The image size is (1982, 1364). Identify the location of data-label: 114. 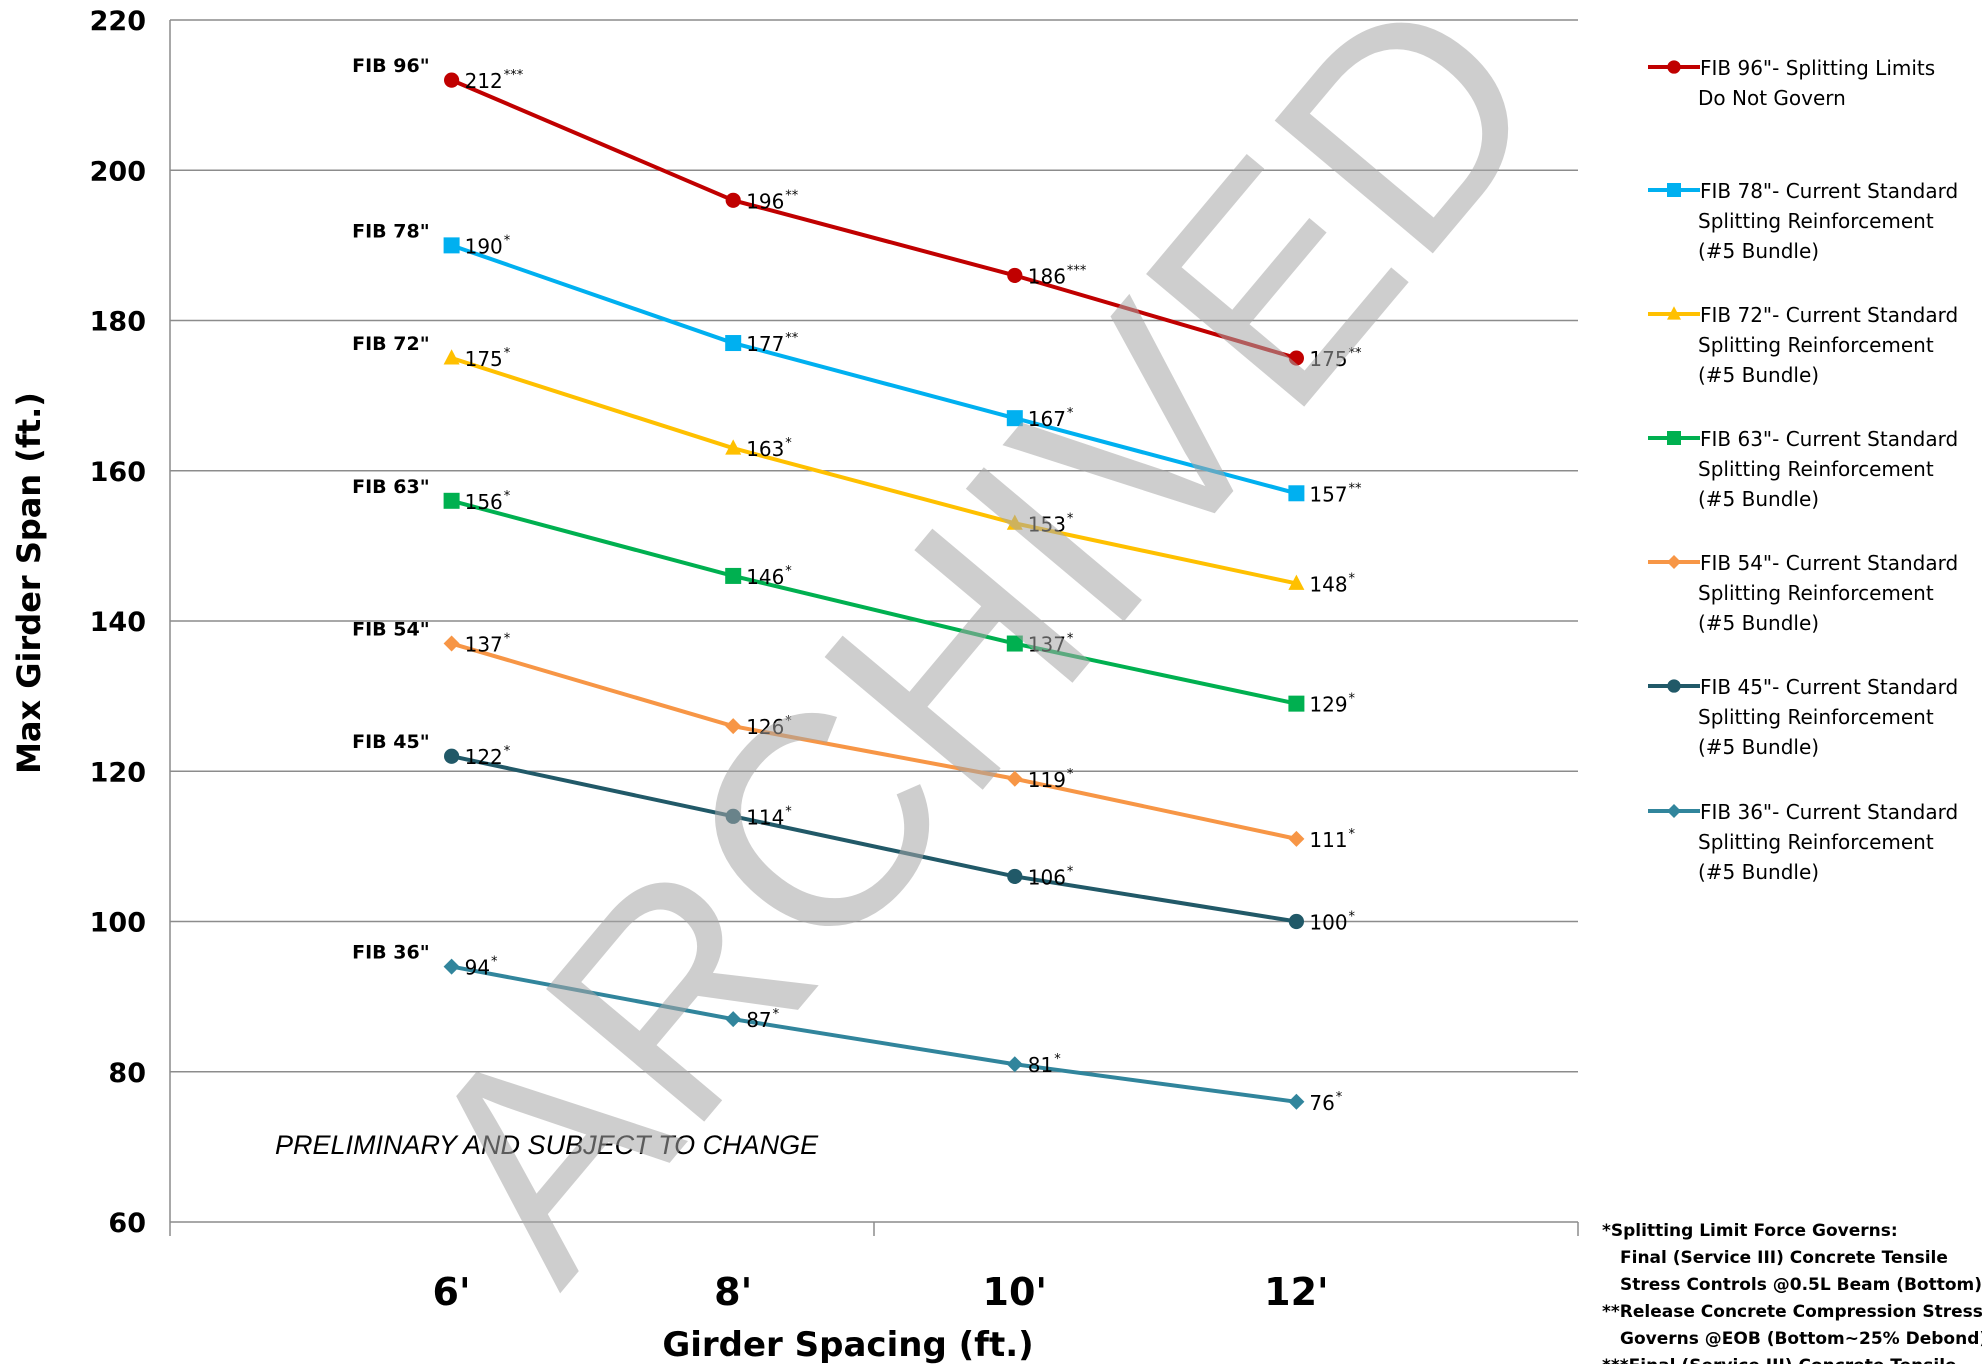
(765, 817).